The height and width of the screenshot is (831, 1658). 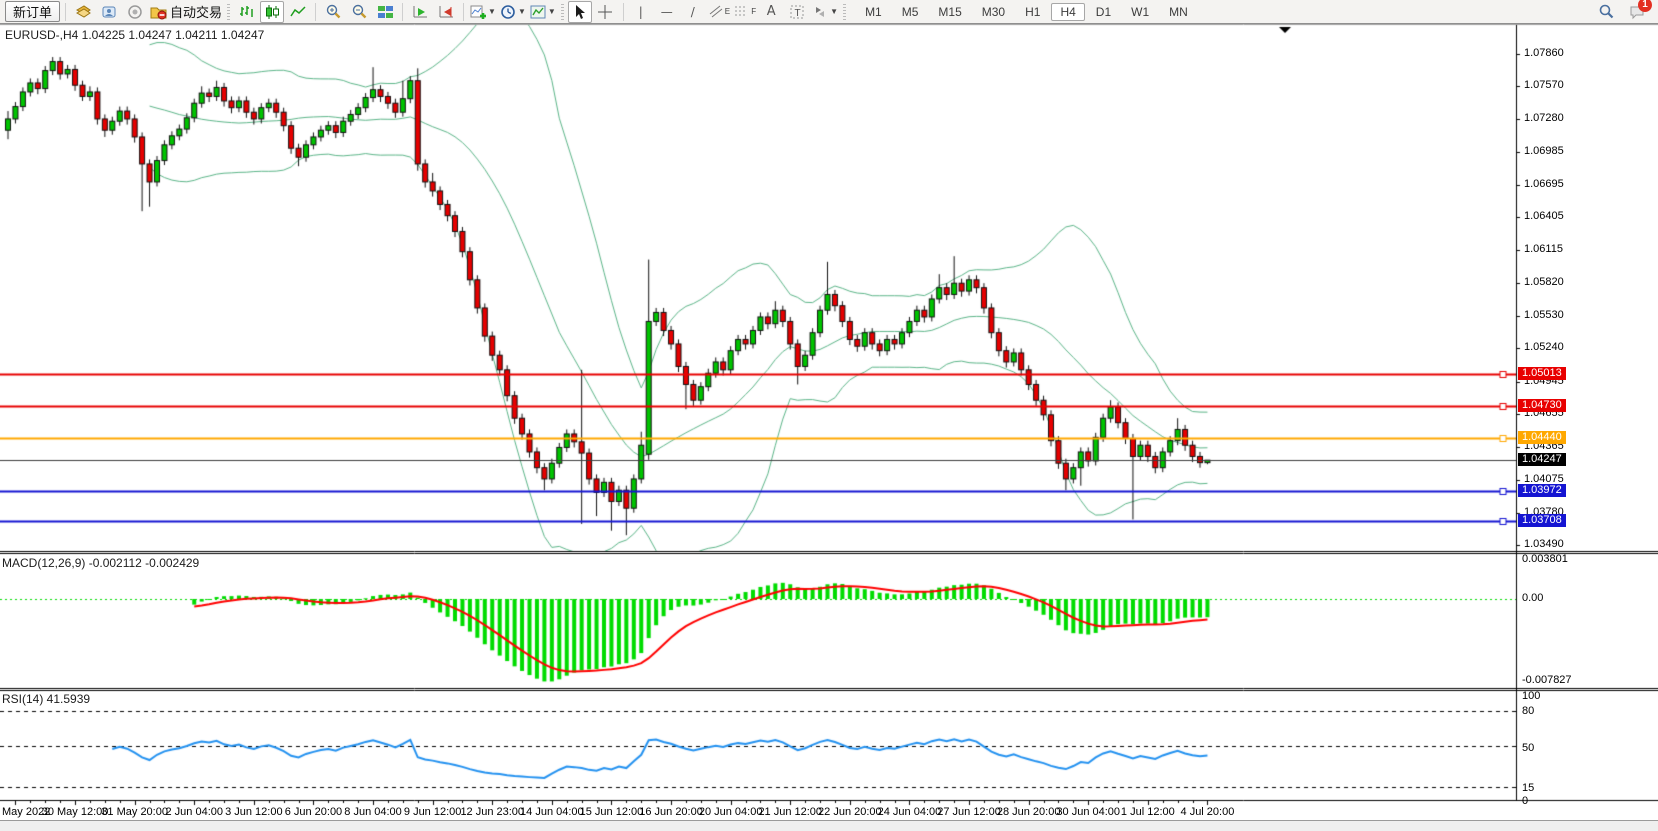 I want to click on candlestick-chart-button, so click(x=272, y=11).